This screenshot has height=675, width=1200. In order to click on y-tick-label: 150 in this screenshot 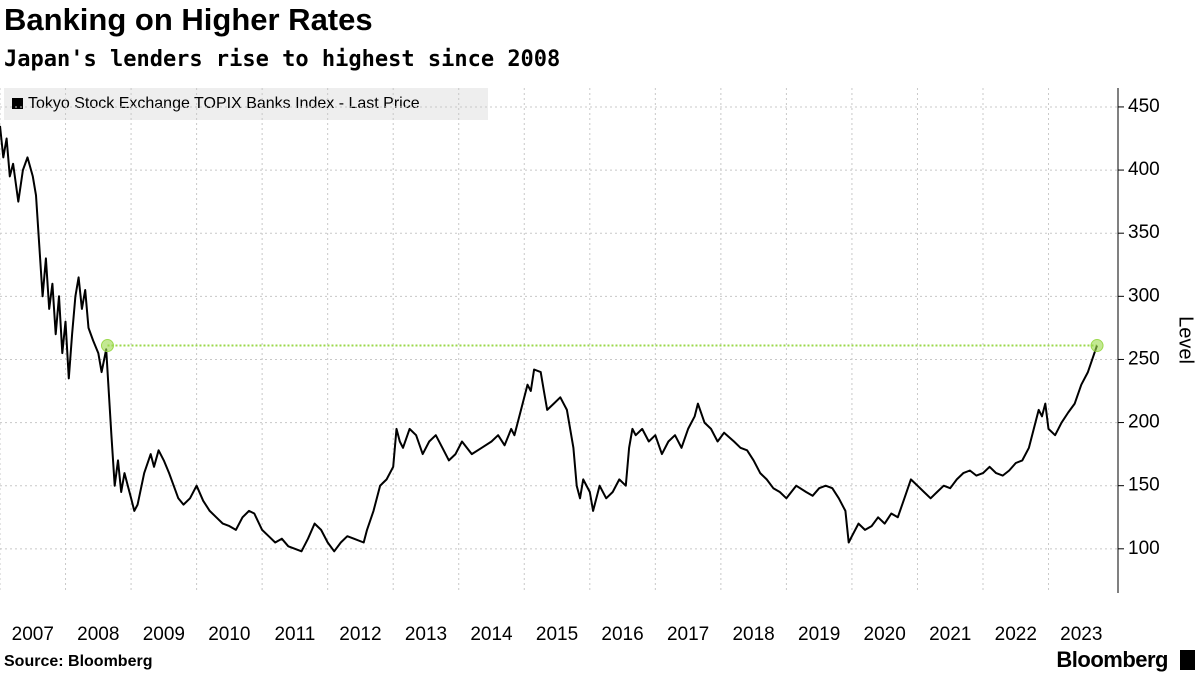, I will do `click(1144, 485)`.